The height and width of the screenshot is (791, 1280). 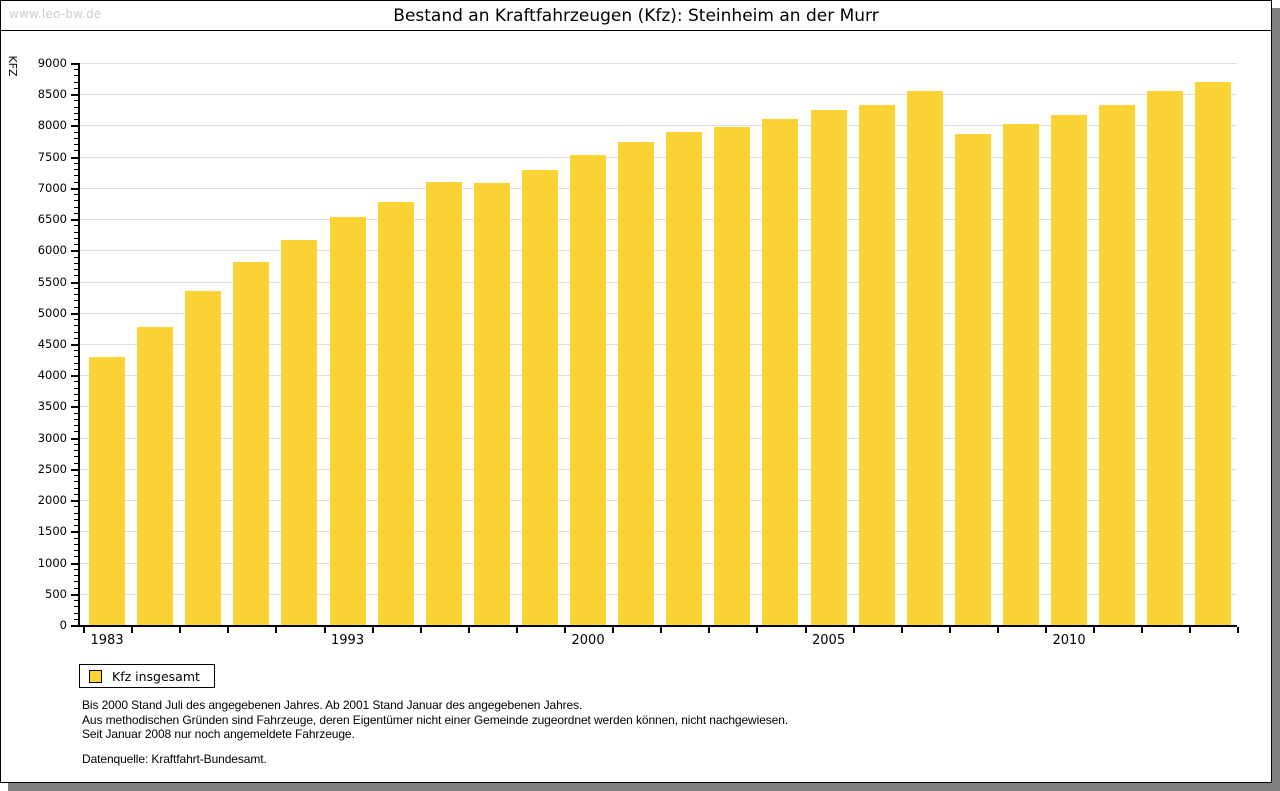 I want to click on x-axis-line, so click(x=657, y=626).